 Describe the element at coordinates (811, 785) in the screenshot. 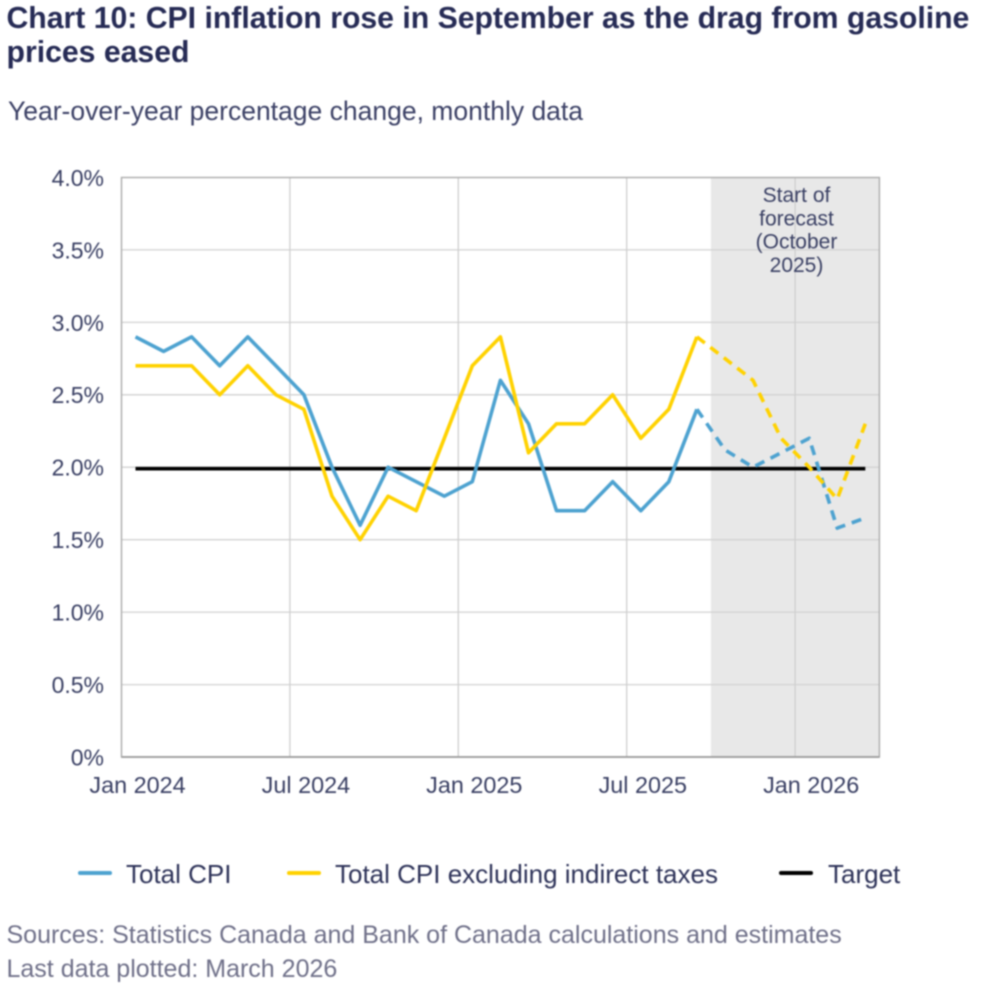

I see `svg-text: Jan 2026` at that location.